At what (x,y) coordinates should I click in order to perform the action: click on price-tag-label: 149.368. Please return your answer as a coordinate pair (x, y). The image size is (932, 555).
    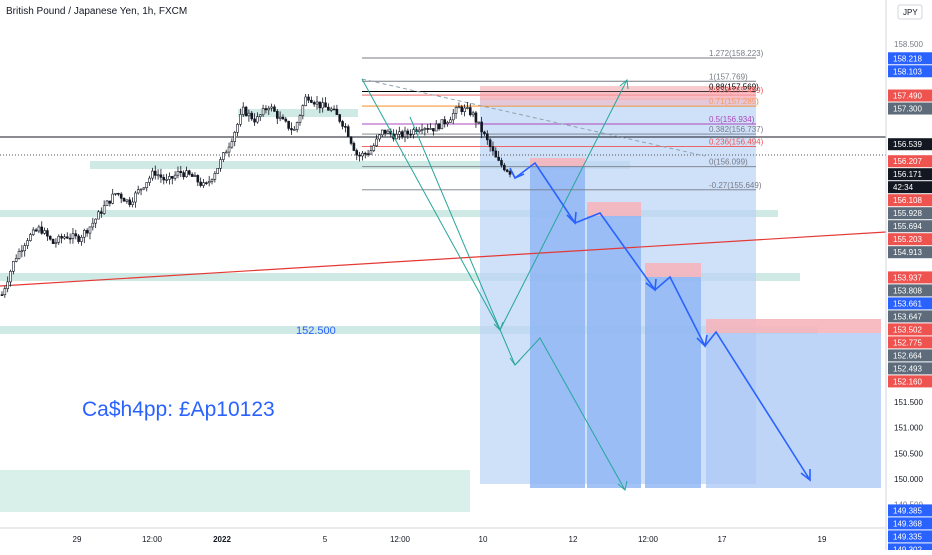
    Looking at the image, I should click on (907, 523).